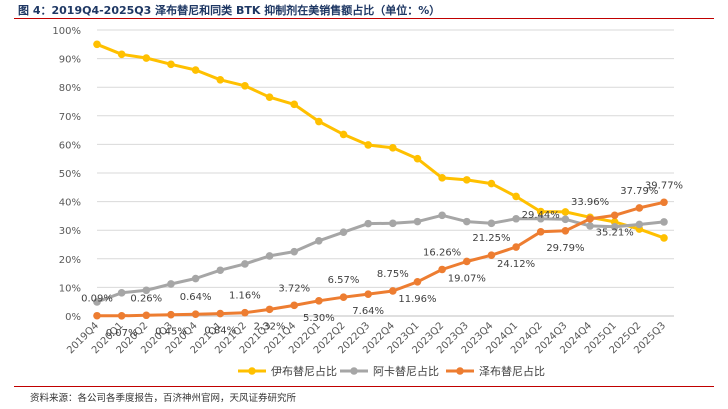  I want to click on data-label: 0.07%, so click(122, 333).